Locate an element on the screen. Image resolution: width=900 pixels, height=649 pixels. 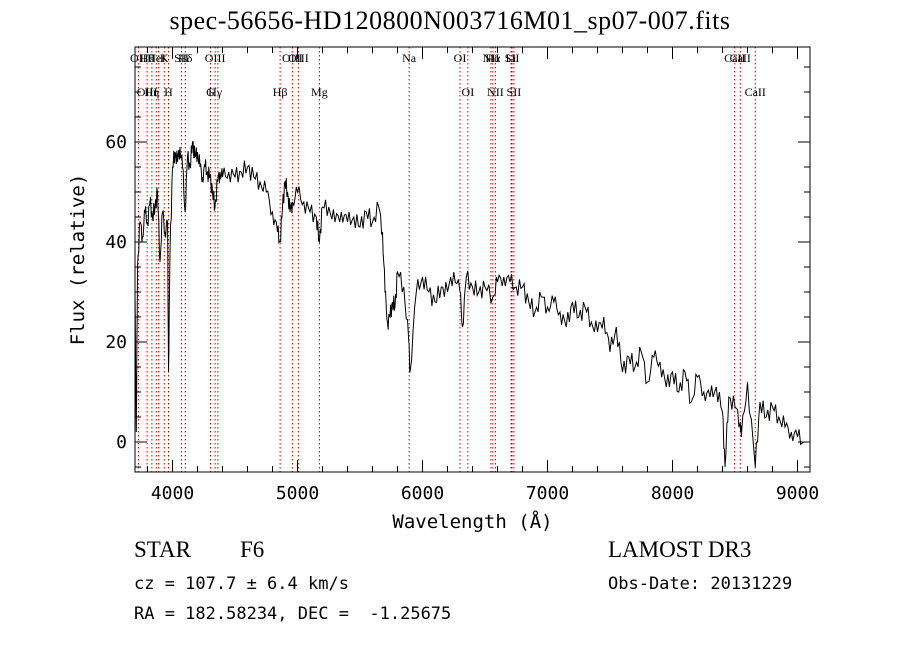
marker-label-bottom: CaII is located at coordinates (755, 92).